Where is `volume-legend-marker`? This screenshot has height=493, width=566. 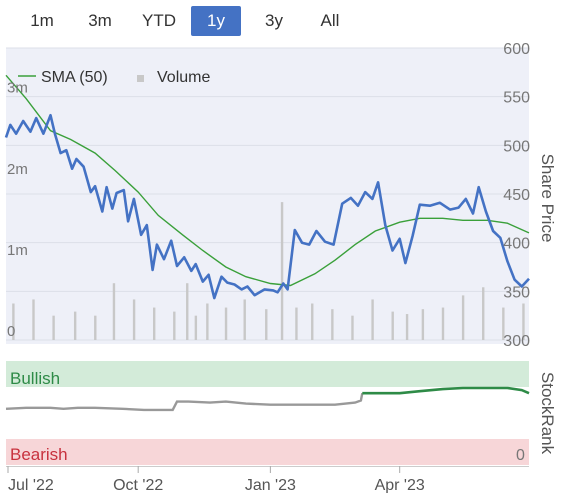 volume-legend-marker is located at coordinates (140, 78).